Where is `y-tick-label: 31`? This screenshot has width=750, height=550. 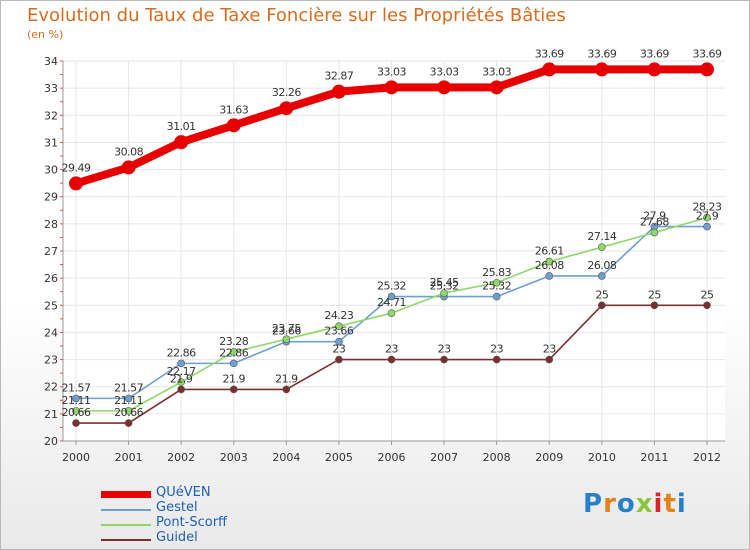
y-tick-label: 31 is located at coordinates (51, 142).